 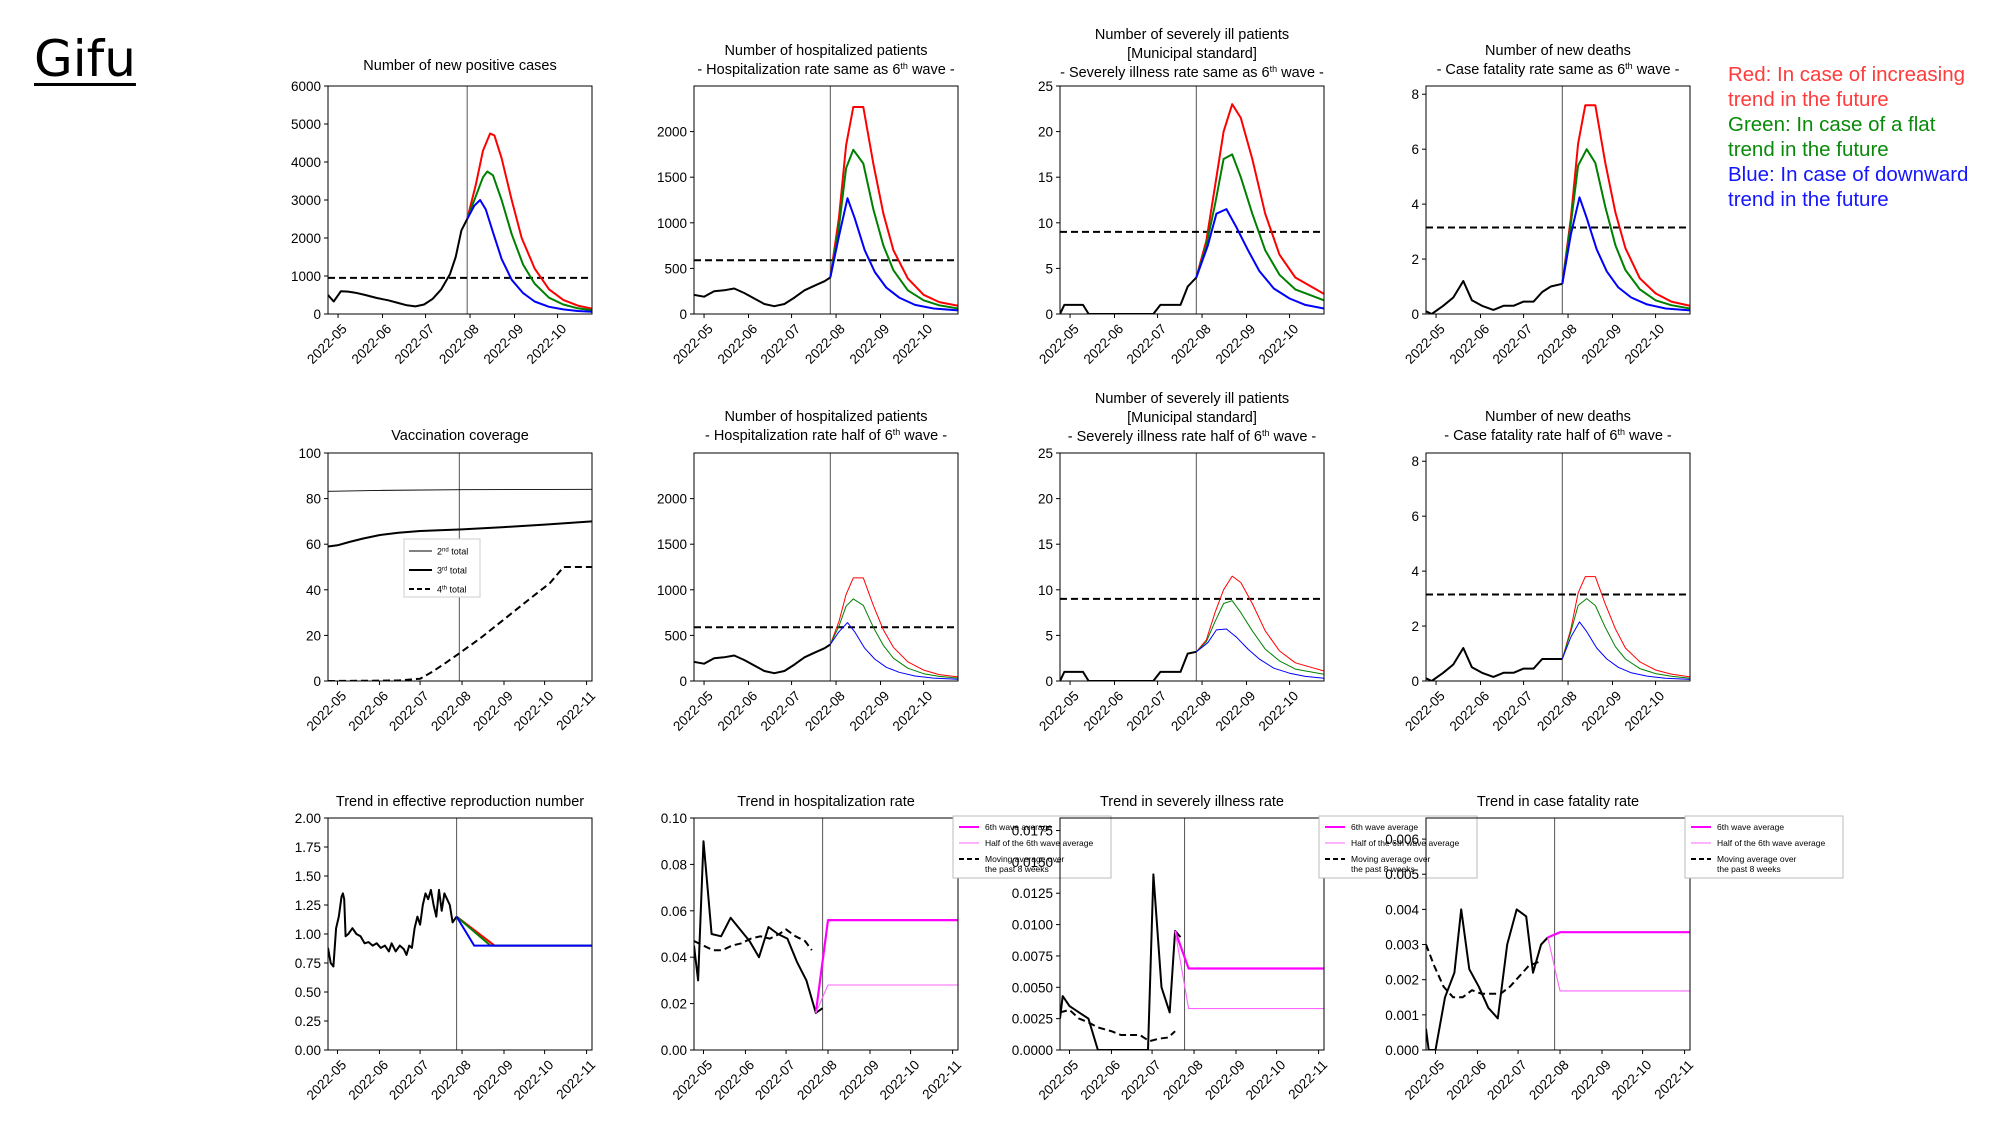 I want to click on legend-label: 3rd total, so click(x=452, y=571).